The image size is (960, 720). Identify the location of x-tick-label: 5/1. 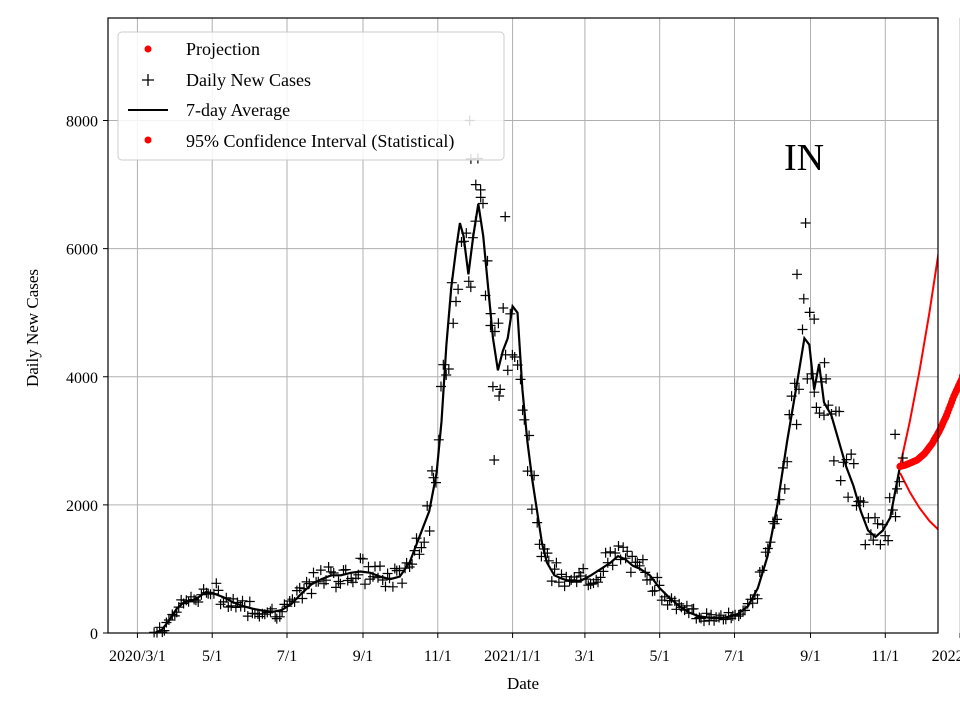
(212, 656).